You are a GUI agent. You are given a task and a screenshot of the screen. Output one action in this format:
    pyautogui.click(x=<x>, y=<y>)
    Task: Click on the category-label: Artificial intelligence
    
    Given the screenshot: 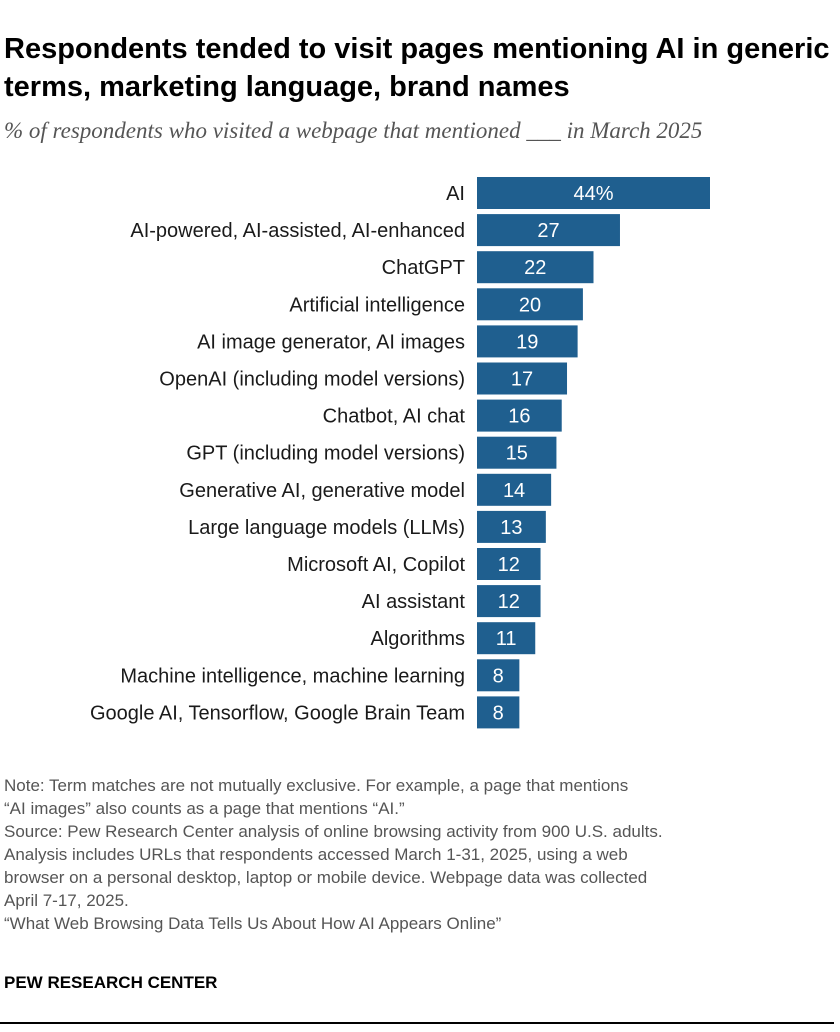 What is the action you would take?
    pyautogui.click(x=377, y=305)
    